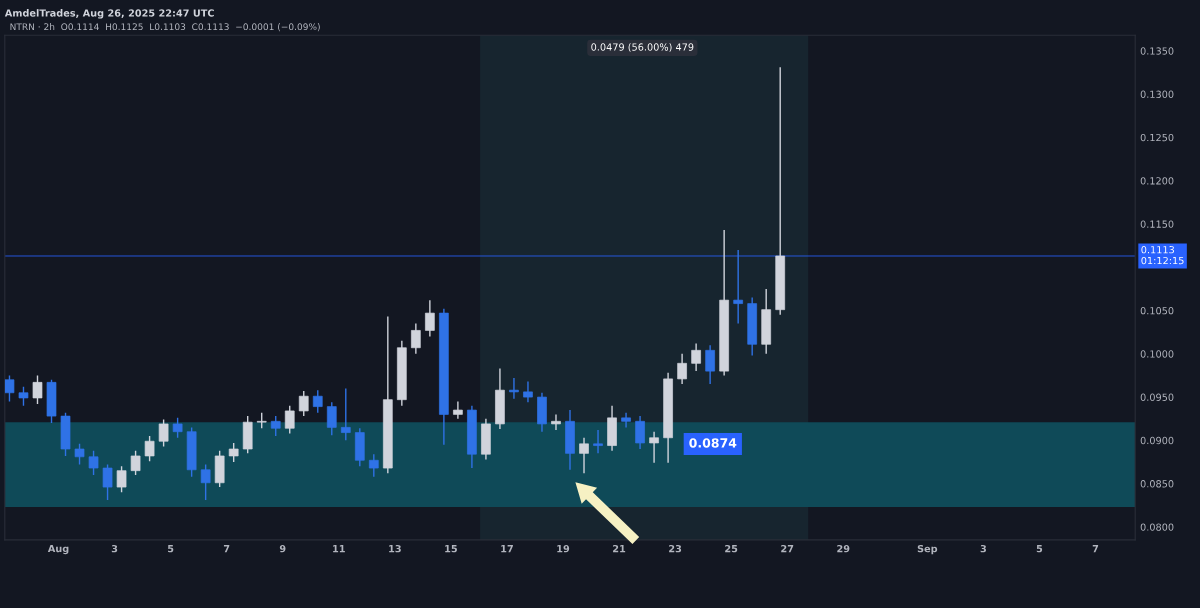 The width and height of the screenshot is (1200, 608). I want to click on x-tick-label: 17, so click(507, 549).